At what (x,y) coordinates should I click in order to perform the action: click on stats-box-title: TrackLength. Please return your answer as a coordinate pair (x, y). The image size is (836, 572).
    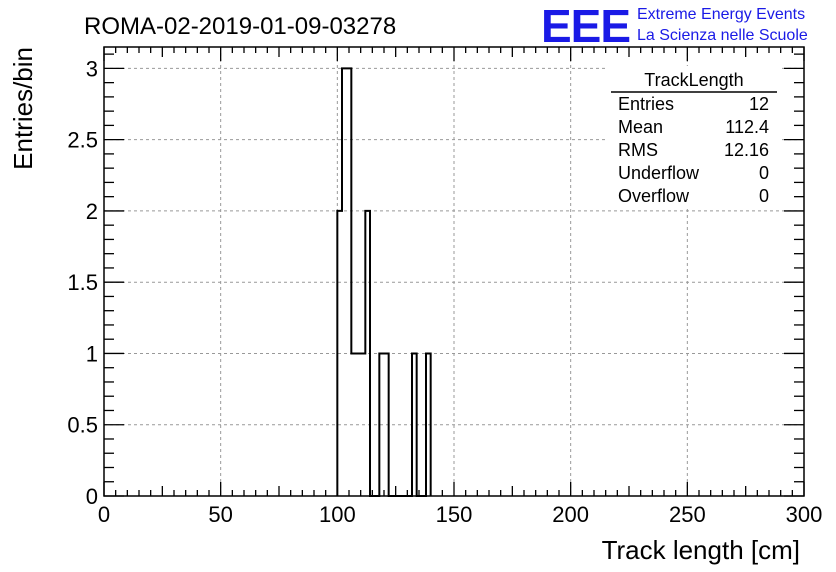
    Looking at the image, I should click on (693, 80).